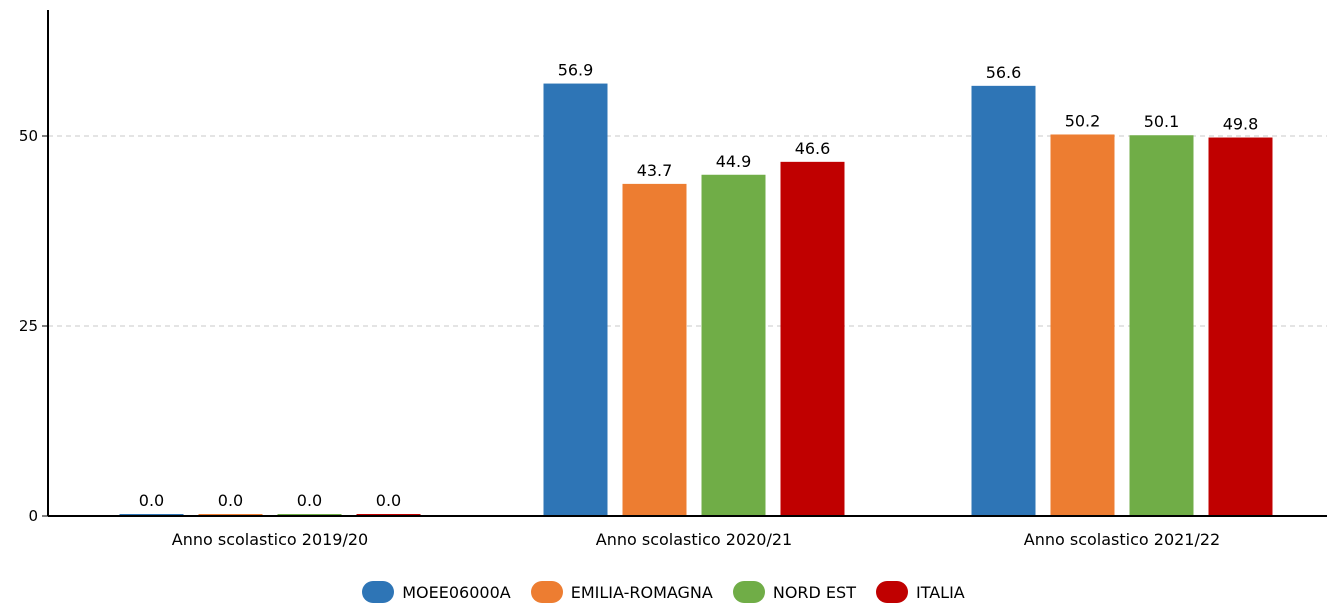 The image size is (1327, 606). What do you see at coordinates (813, 148) in the screenshot?
I see `data-label: 46.6` at bounding box center [813, 148].